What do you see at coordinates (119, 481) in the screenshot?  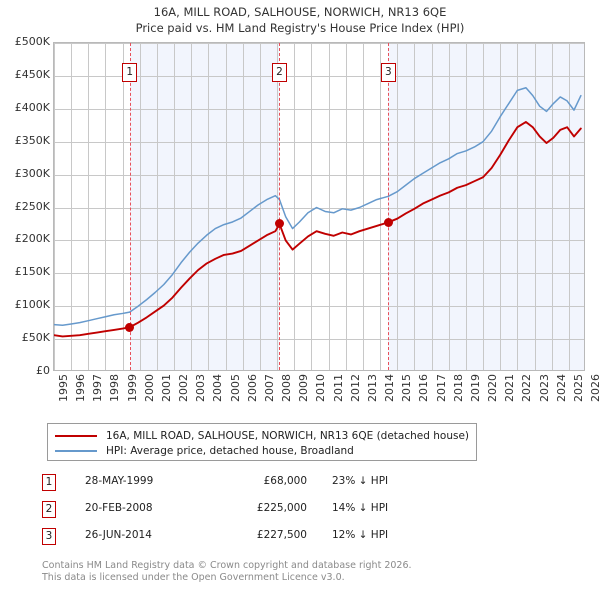 I see `row-date-1: 28-MAY-1999` at bounding box center [119, 481].